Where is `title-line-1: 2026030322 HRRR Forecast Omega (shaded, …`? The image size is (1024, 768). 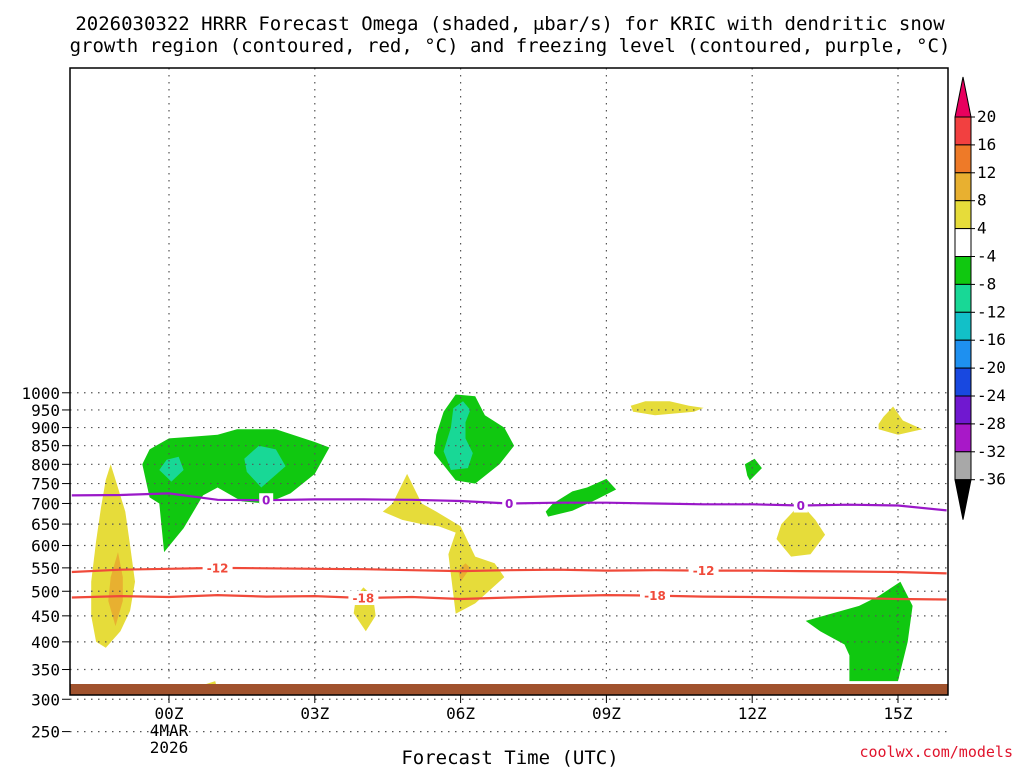 title-line-1: 2026030322 HRRR Forecast Omega (shaded, … is located at coordinates (510, 24).